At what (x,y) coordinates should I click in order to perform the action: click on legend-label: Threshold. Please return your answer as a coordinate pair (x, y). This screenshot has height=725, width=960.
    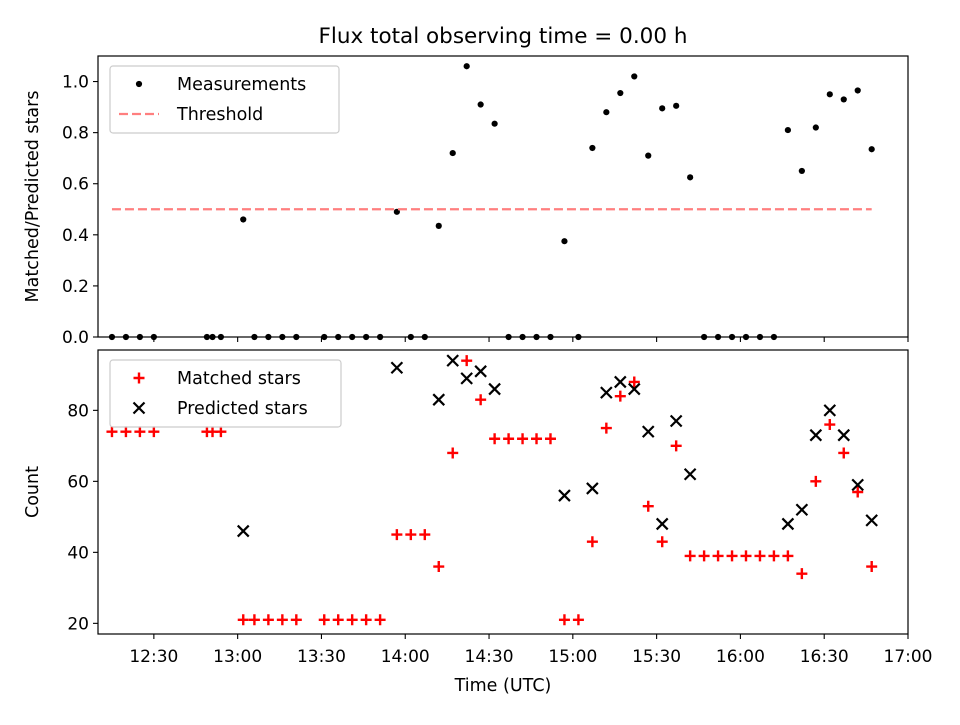
    Looking at the image, I should click on (219, 115).